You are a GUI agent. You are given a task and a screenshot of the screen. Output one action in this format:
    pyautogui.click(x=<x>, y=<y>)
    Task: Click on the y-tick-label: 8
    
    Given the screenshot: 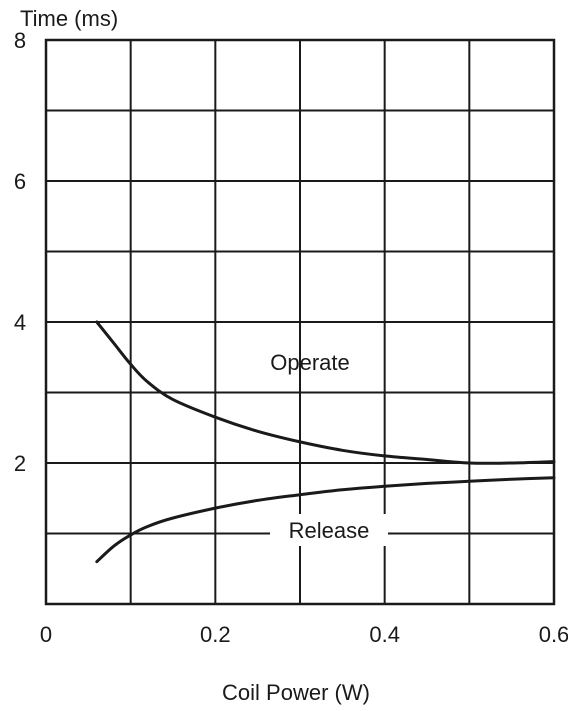 What is the action you would take?
    pyautogui.click(x=20, y=40)
    